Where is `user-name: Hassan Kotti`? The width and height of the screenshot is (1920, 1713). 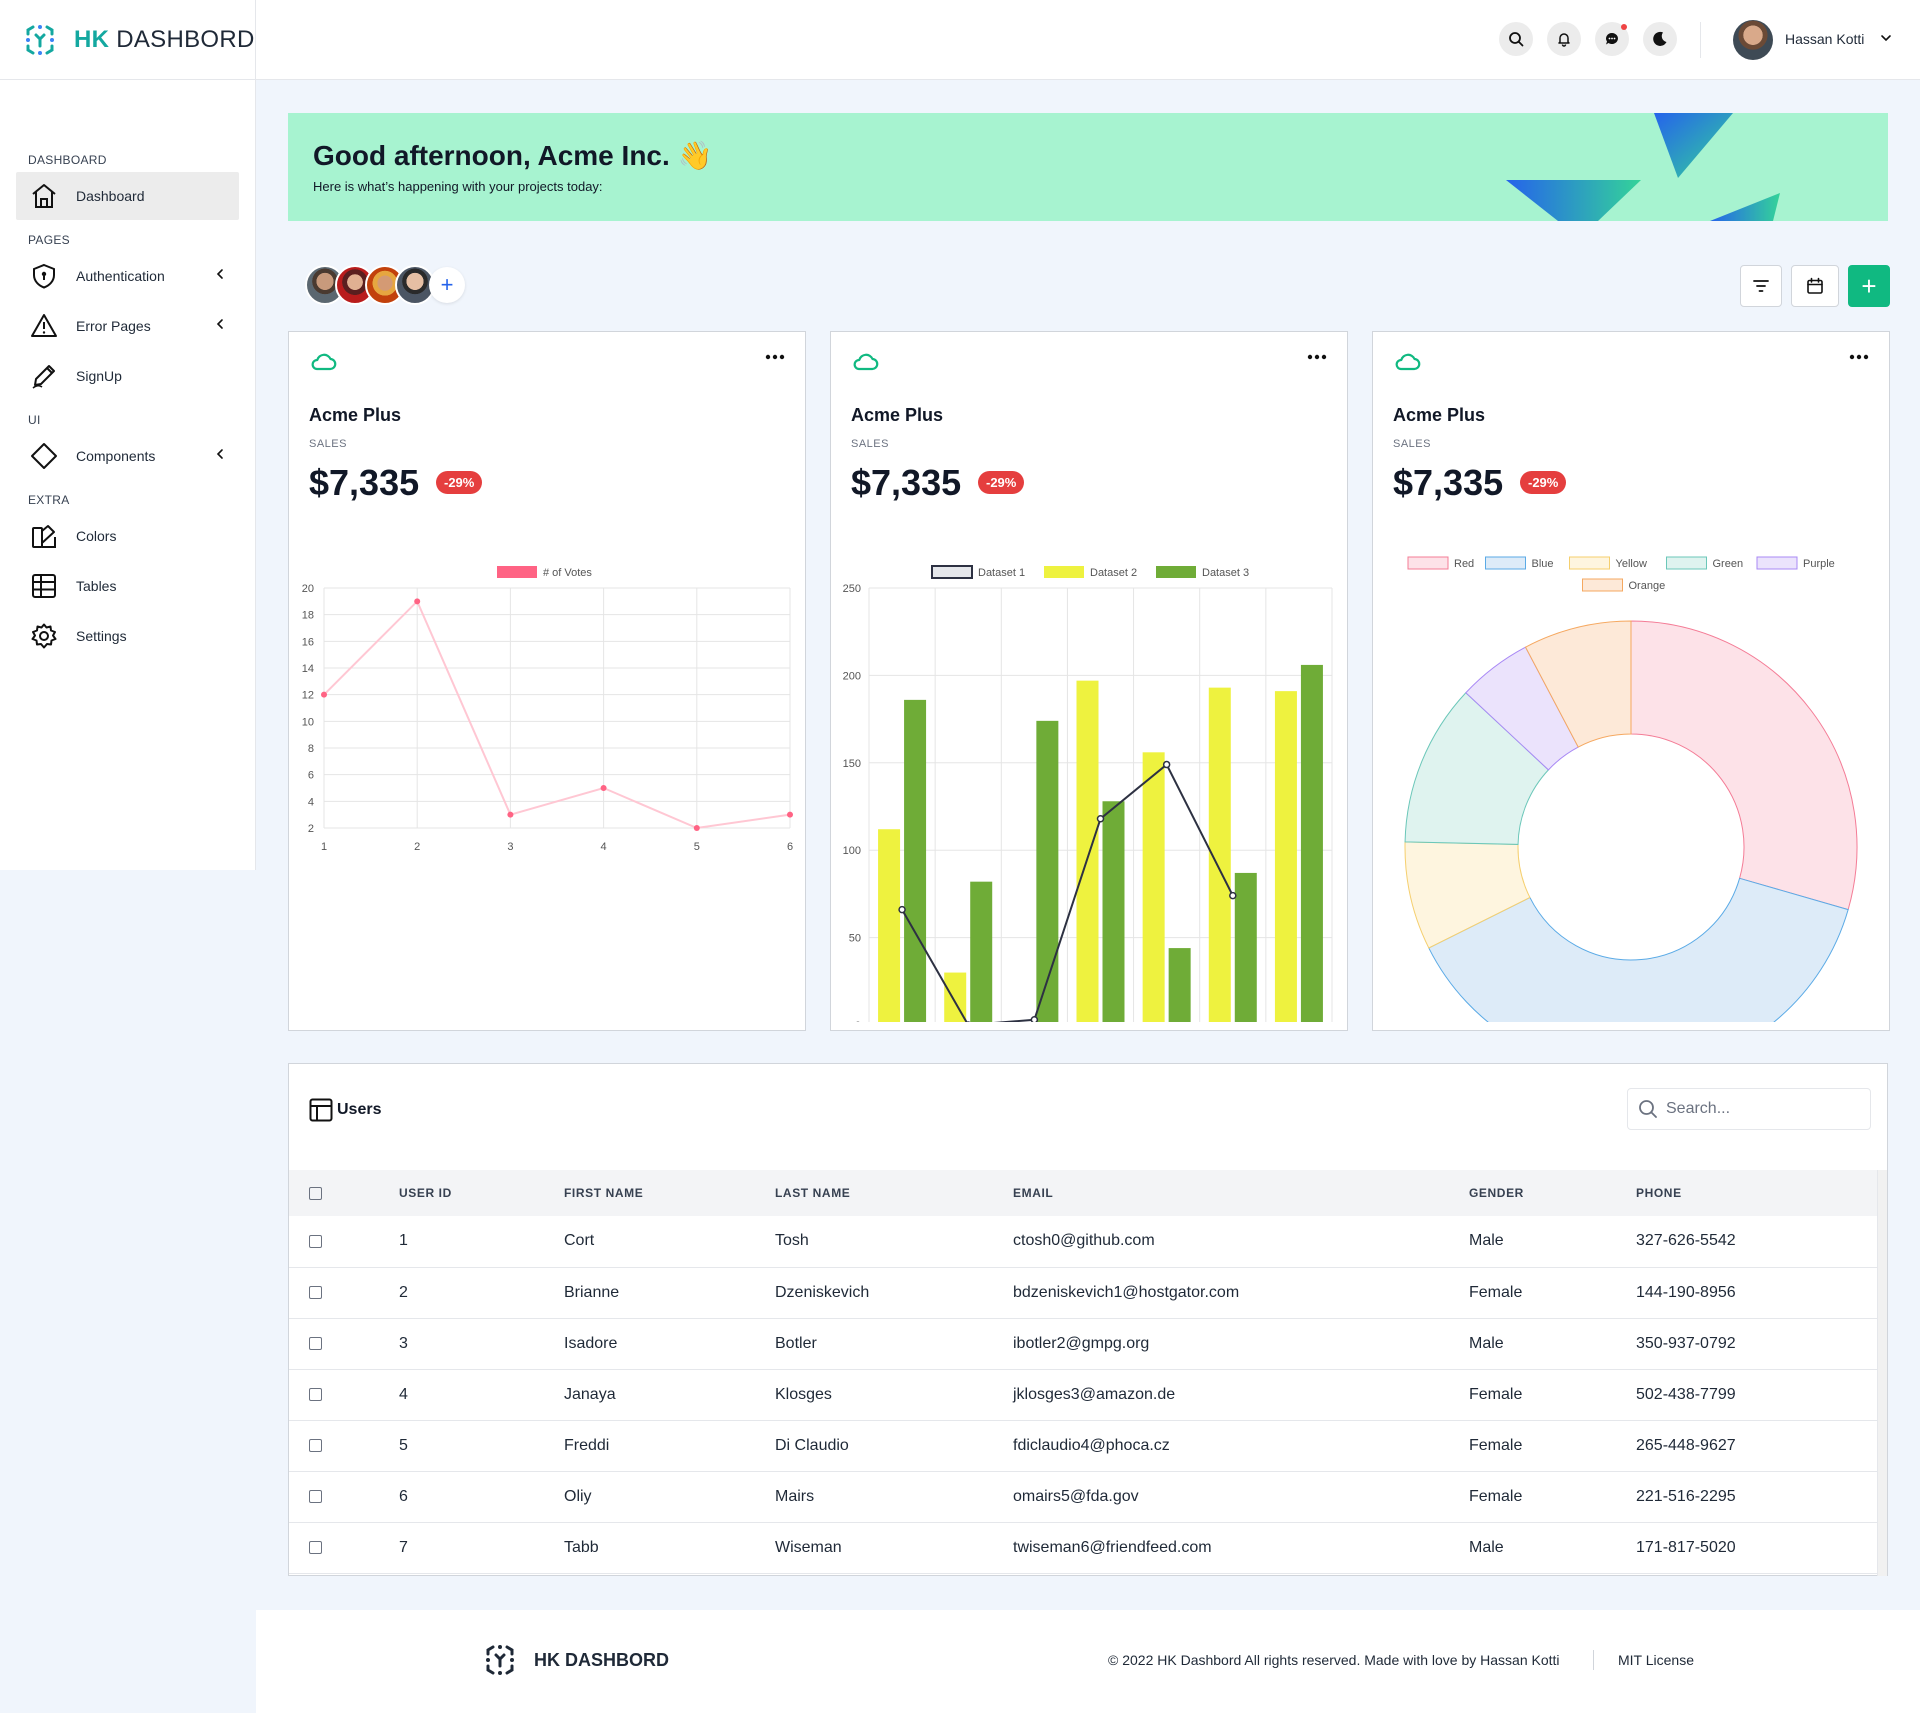 user-name: Hassan Kotti is located at coordinates (1825, 39).